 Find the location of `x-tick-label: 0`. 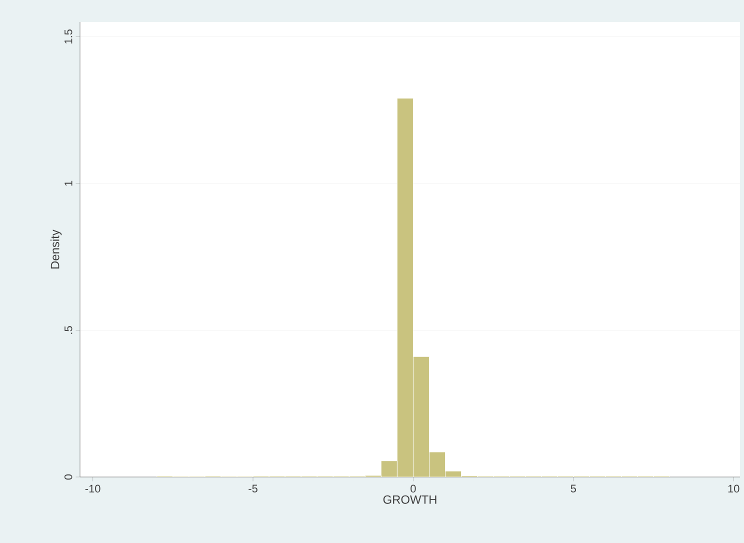

x-tick-label: 0 is located at coordinates (413, 488).